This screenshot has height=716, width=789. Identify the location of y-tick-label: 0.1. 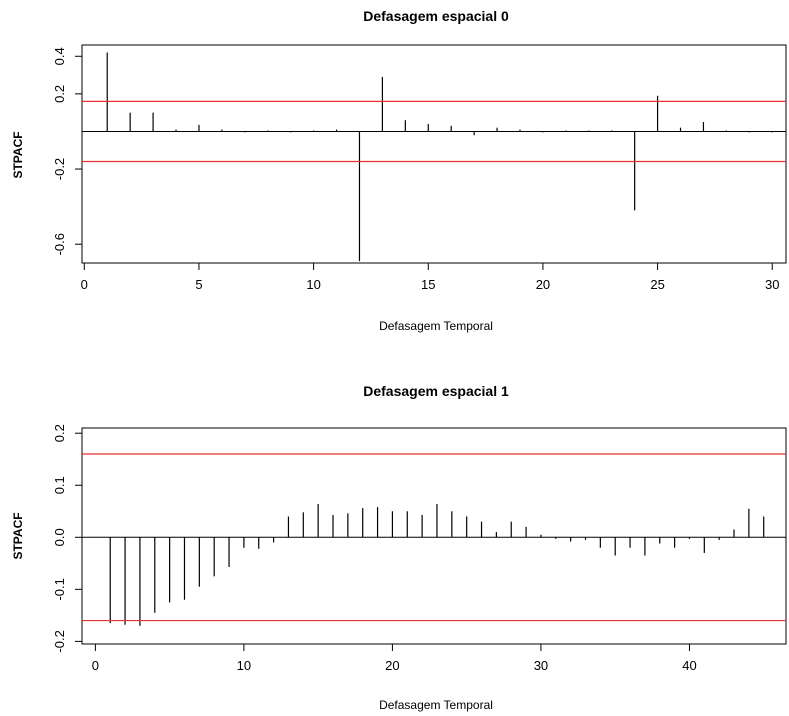
(59, 485).